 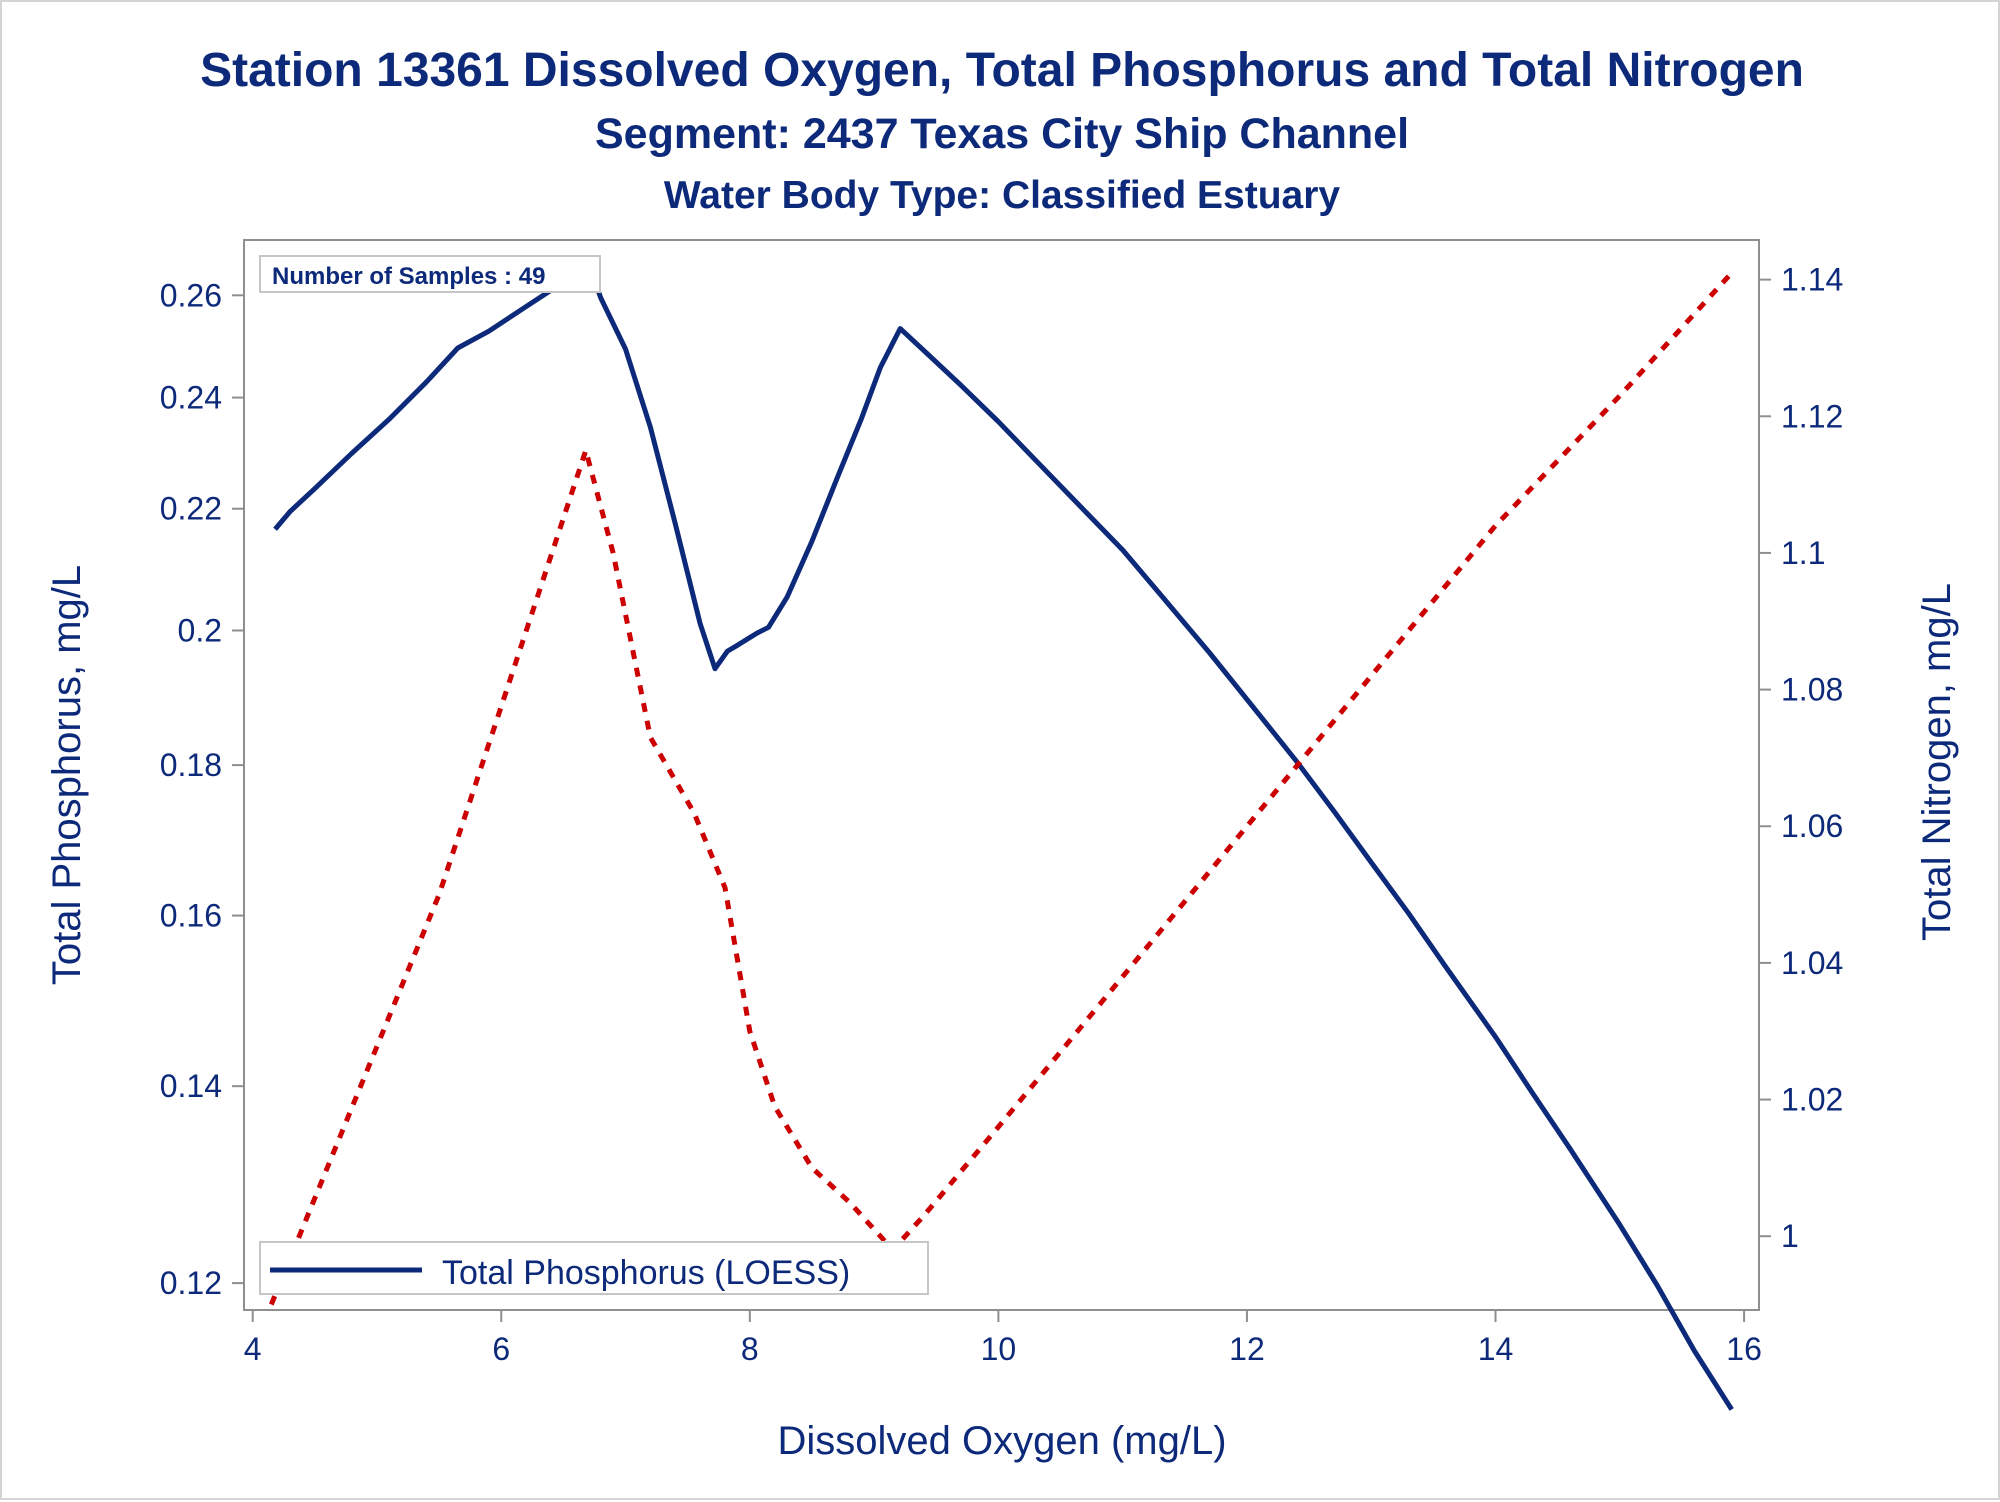 I want to click on y-left-axis: 0.12 0.14 0.16 0.18 0.2 0.22 0.24 0.26, so click(x=202, y=789).